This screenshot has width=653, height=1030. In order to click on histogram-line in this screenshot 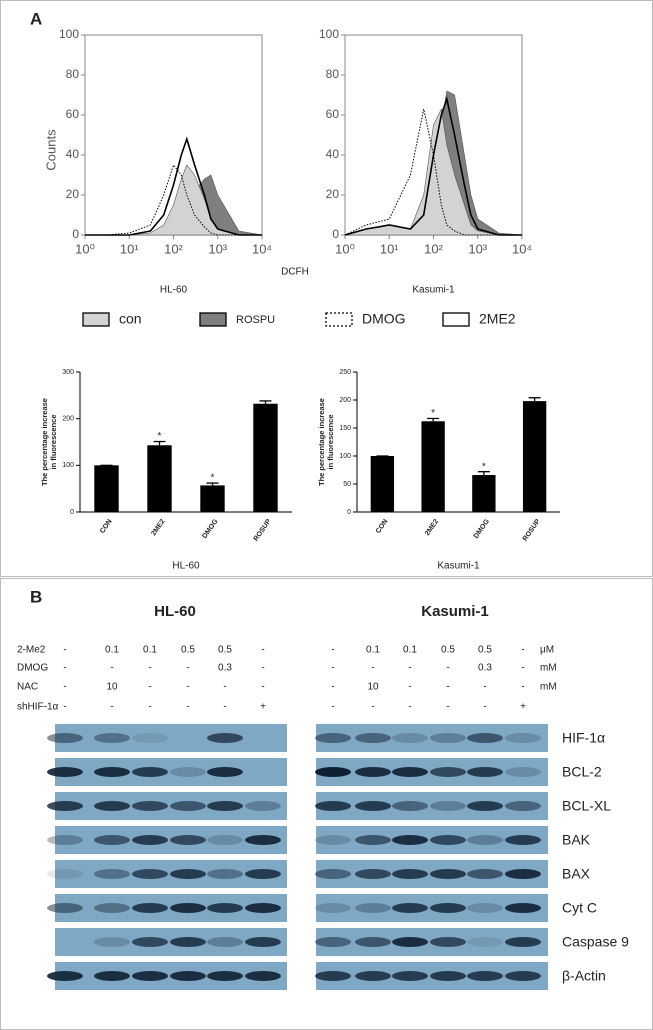, I will do `click(173, 199)`.